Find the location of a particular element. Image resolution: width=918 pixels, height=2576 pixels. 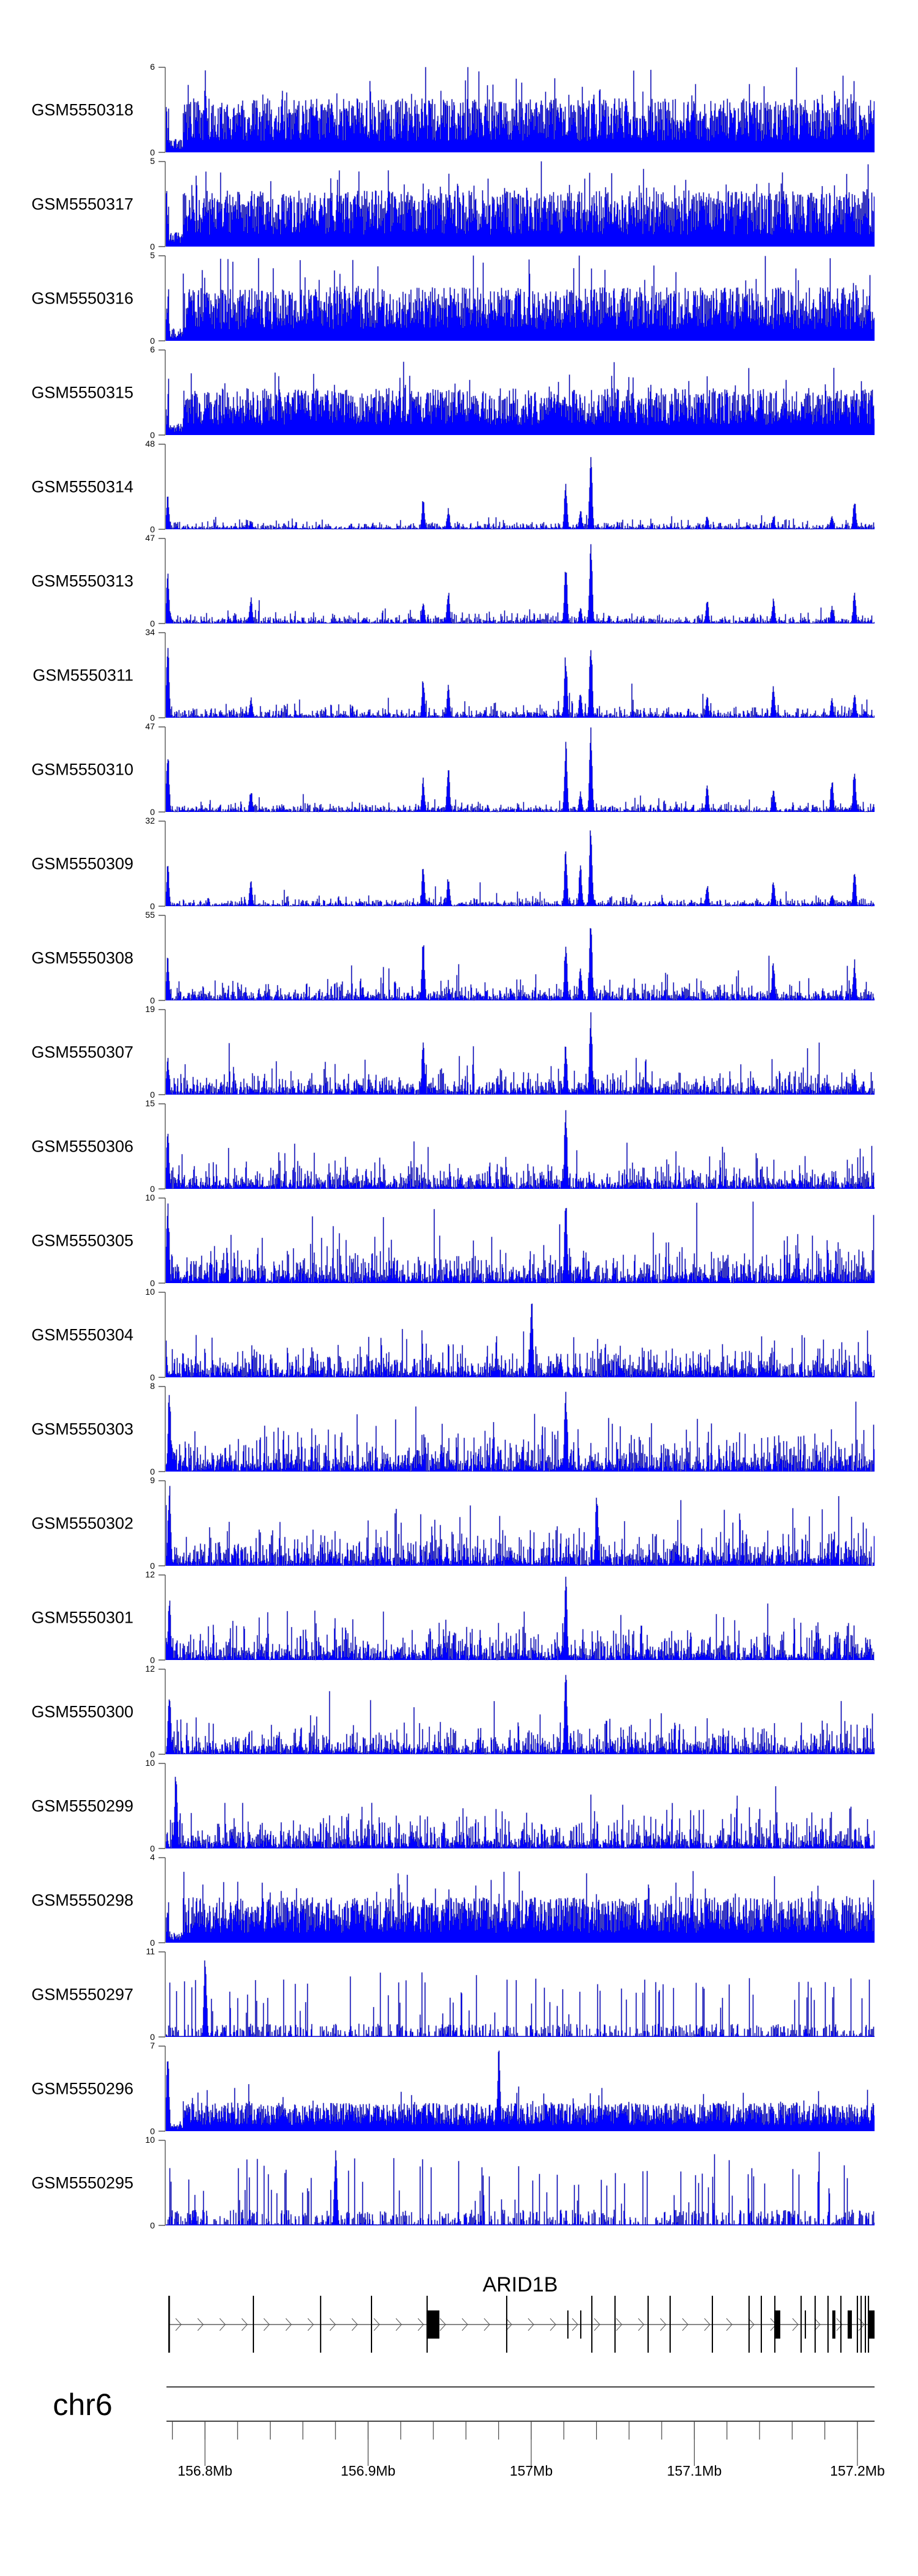

track-GSM5550303: GSM5550303 8 0 is located at coordinates (453, 1428).